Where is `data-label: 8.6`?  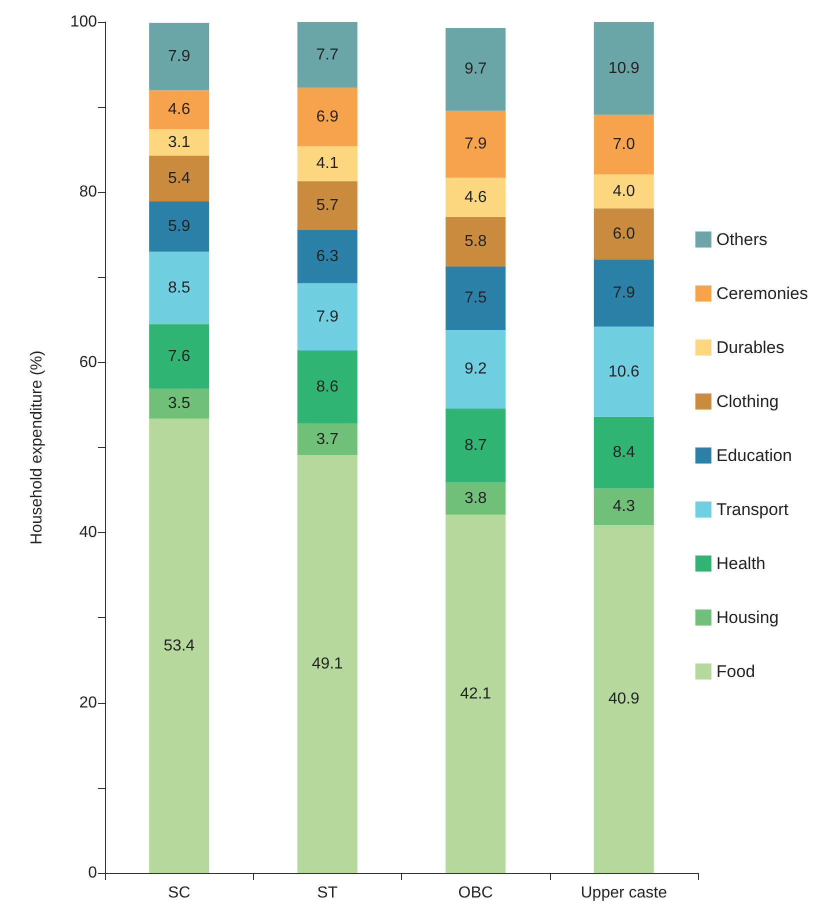
data-label: 8.6 is located at coordinates (327, 387).